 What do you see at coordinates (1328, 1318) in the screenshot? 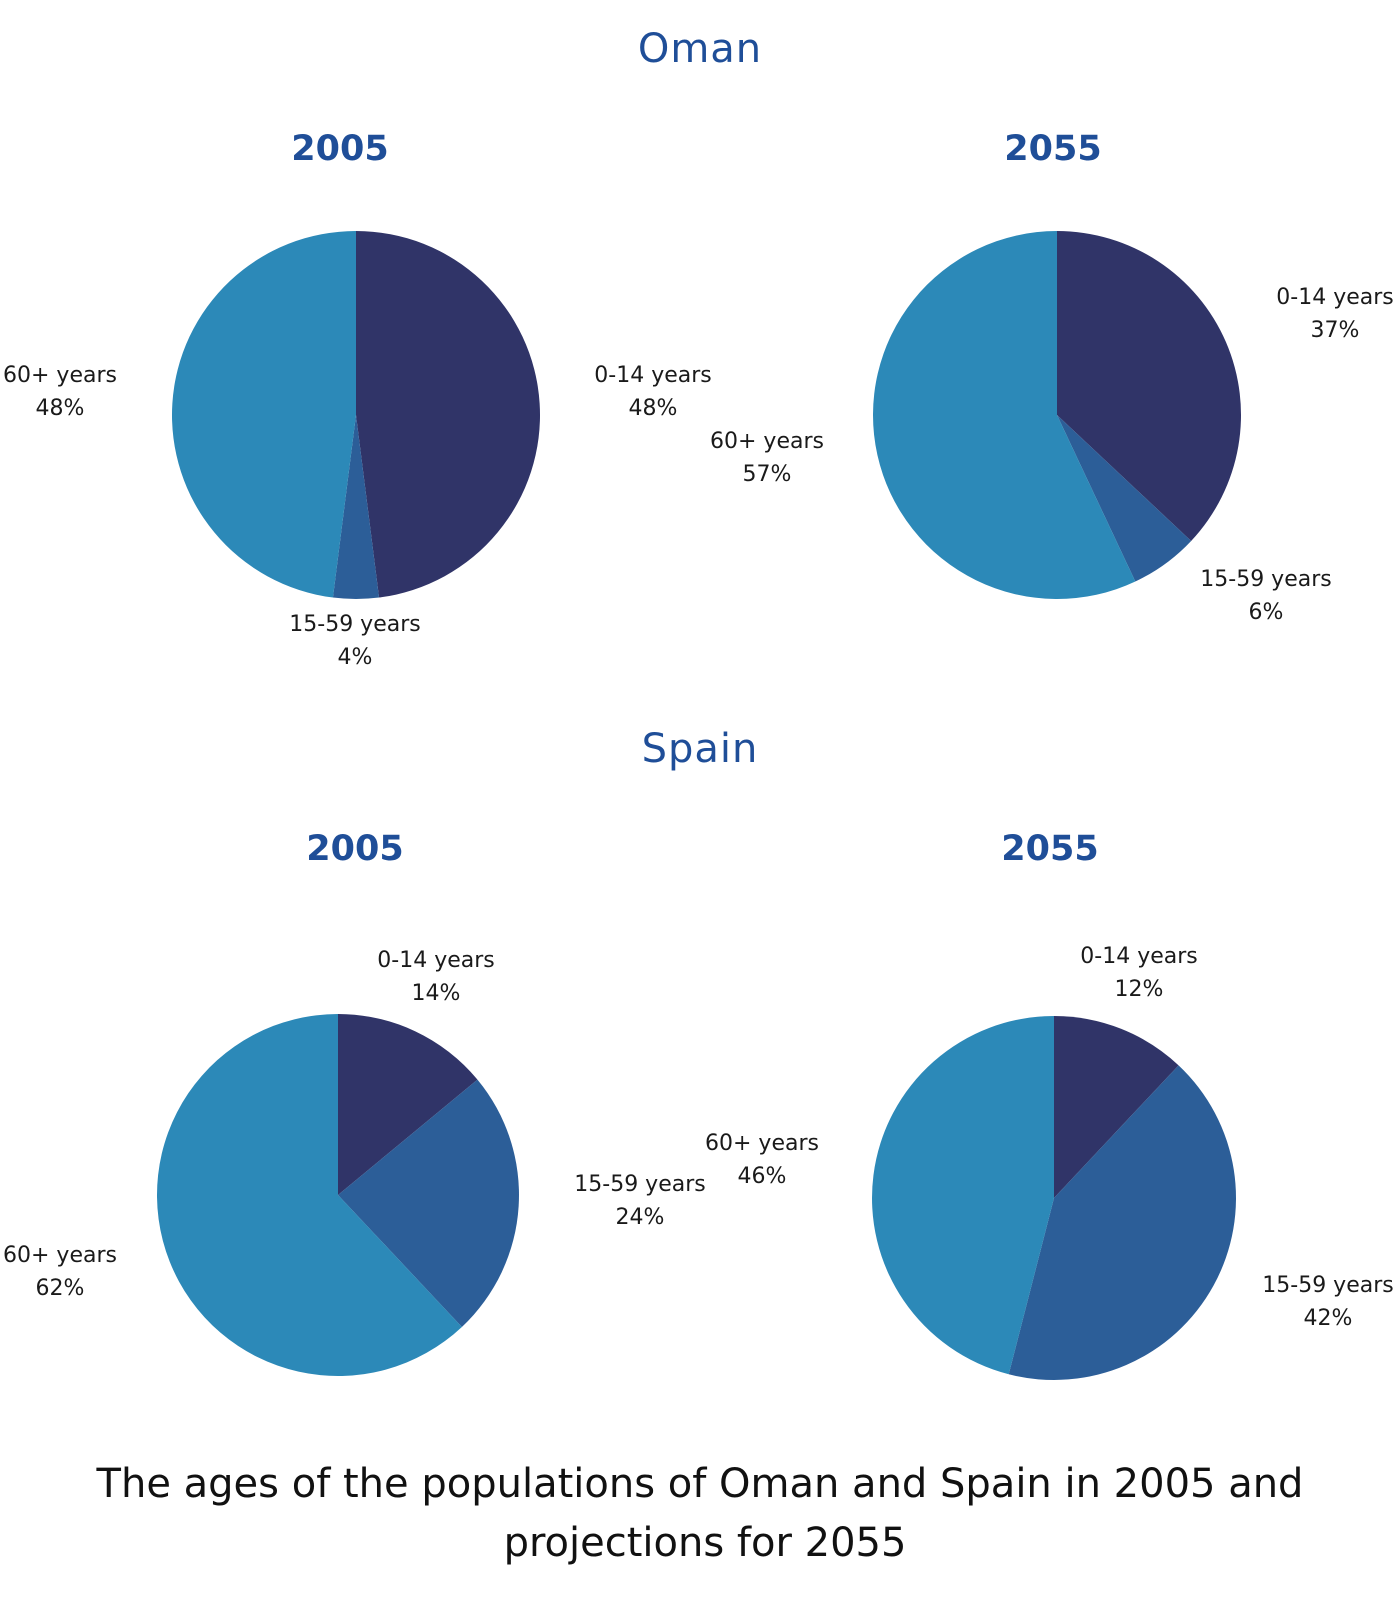
I see `slice-value-spain-2055-age-15-59: 42%` at bounding box center [1328, 1318].